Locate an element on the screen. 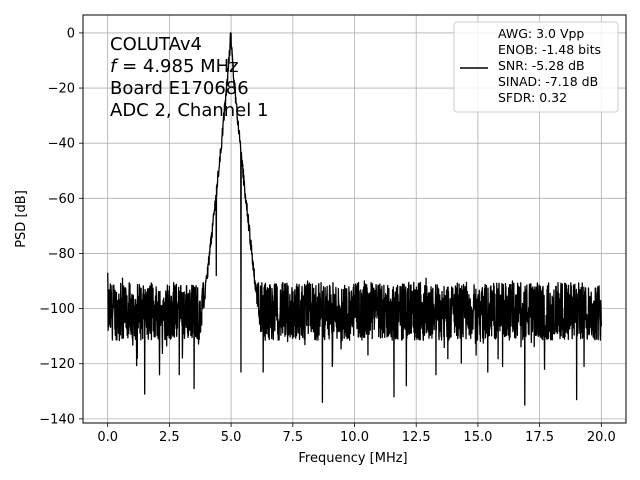 Image resolution: width=640 pixels, height=480 pixels. y-tick-label: −60 is located at coordinates (61, 199).